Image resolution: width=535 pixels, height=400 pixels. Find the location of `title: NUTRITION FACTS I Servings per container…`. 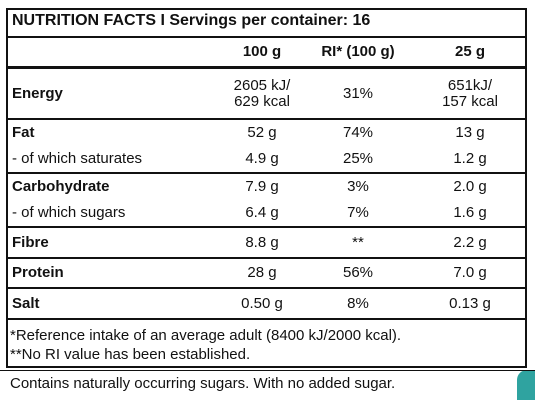

title: NUTRITION FACTS I Servings per container… is located at coordinates (191, 20).